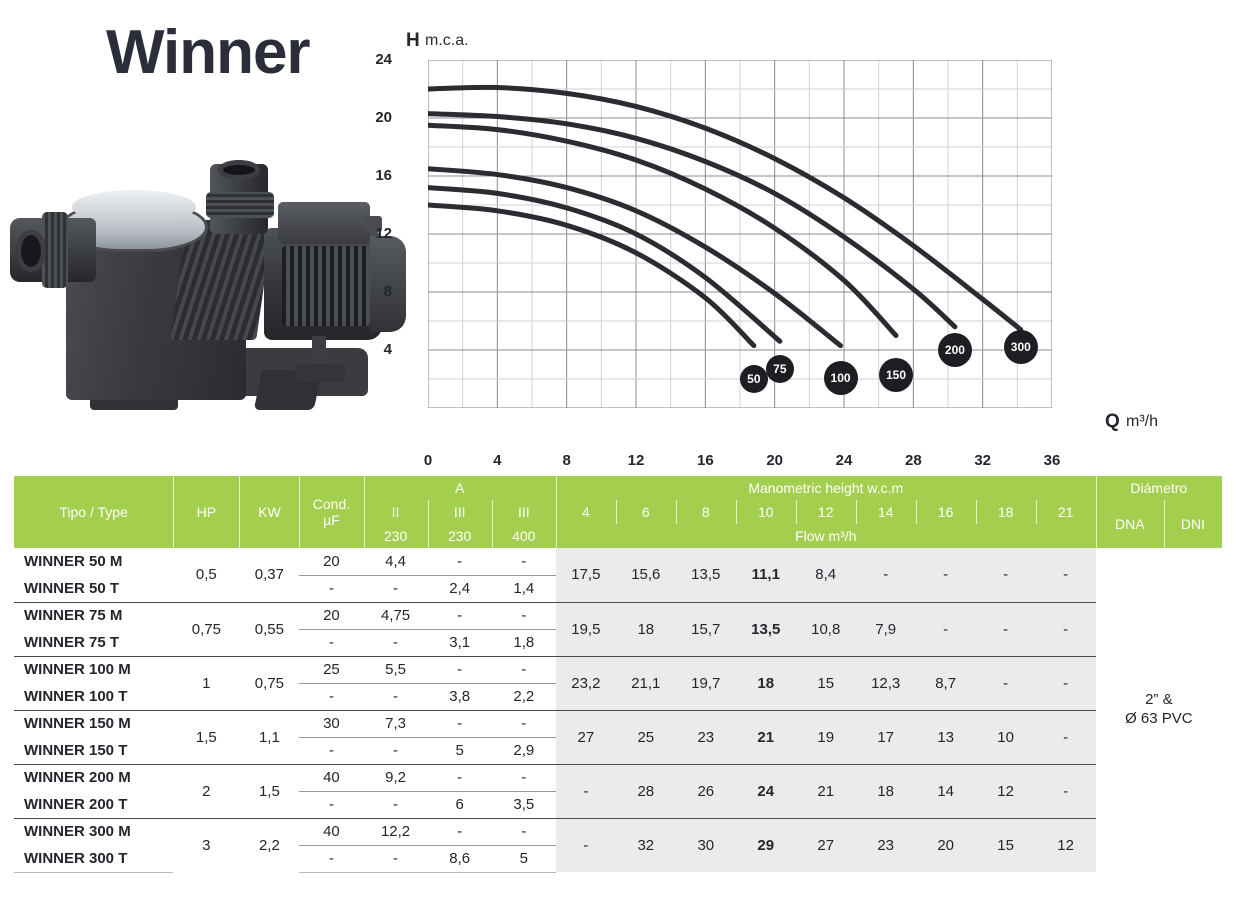 The width and height of the screenshot is (1236, 908). I want to click on row-flow-6: 28, so click(645, 790).